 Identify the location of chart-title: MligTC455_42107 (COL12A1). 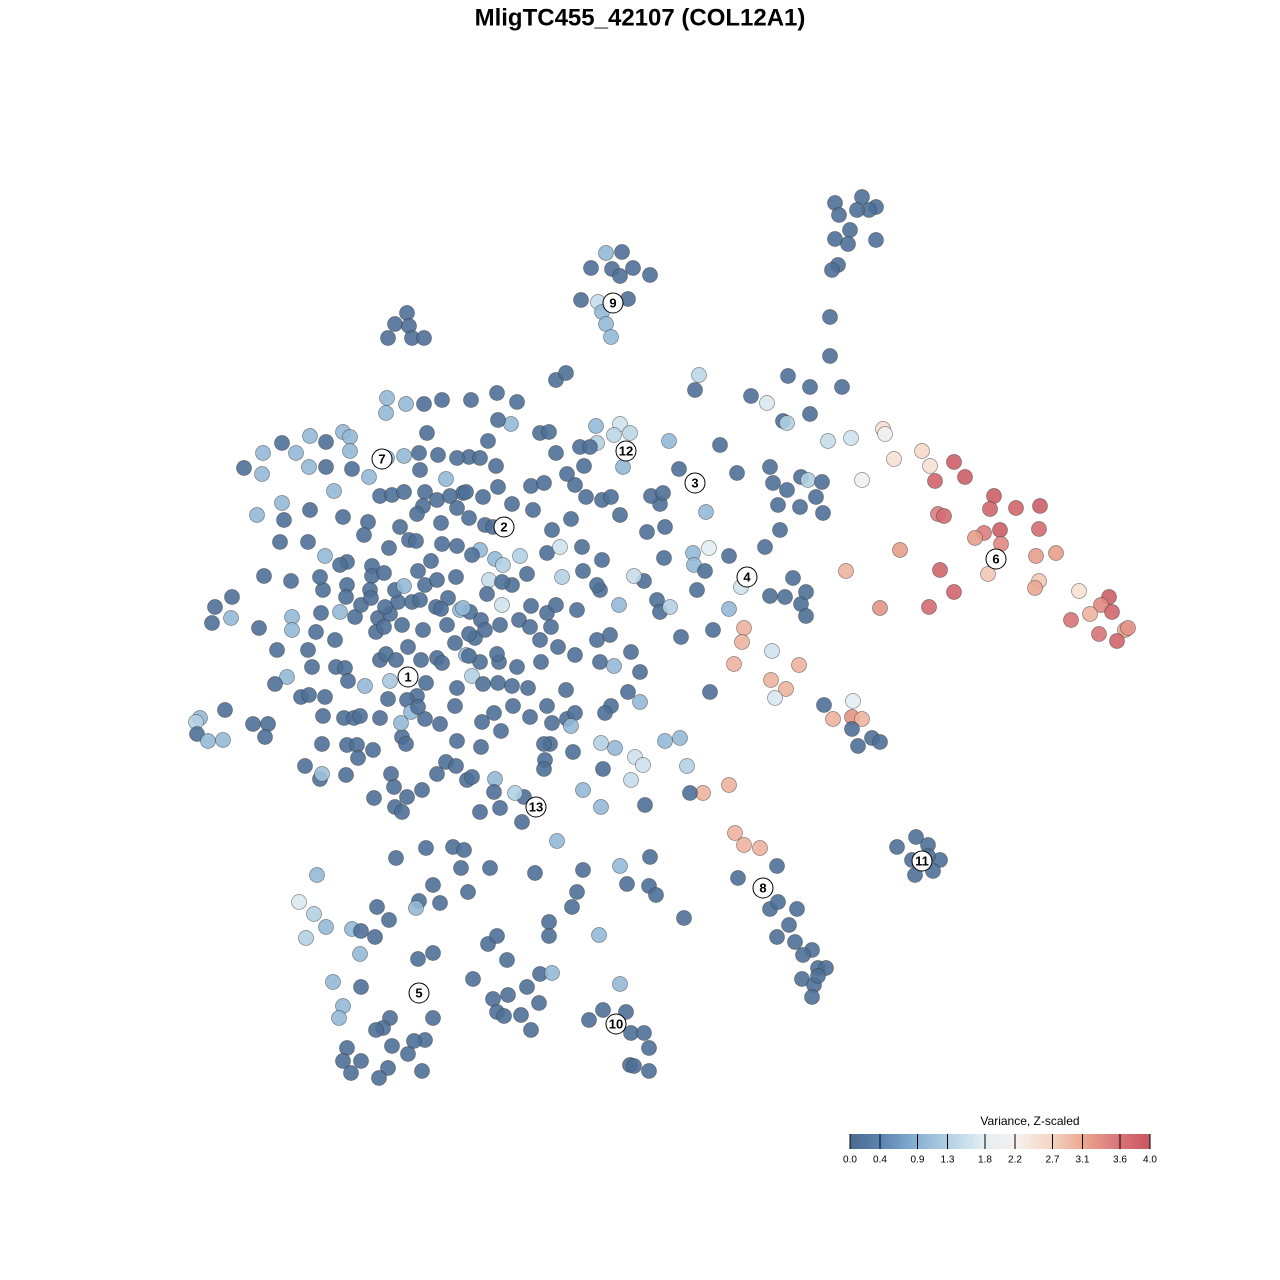
(640, 17).